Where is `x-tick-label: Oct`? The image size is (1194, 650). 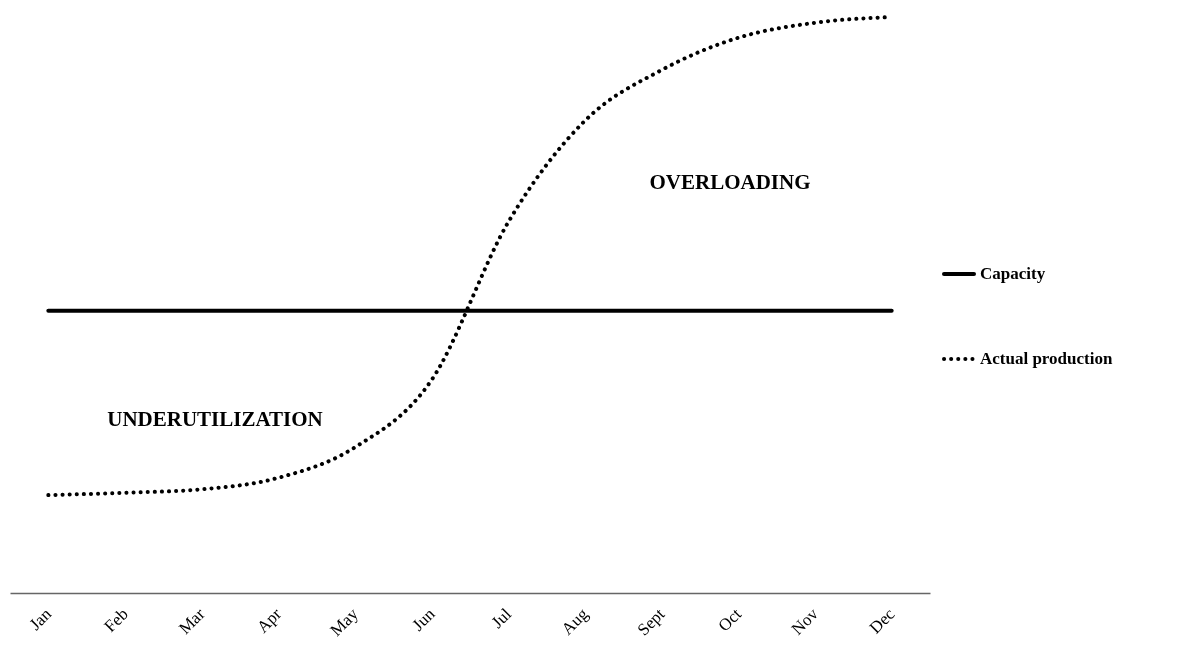
x-tick-label: Oct is located at coordinates (730, 620).